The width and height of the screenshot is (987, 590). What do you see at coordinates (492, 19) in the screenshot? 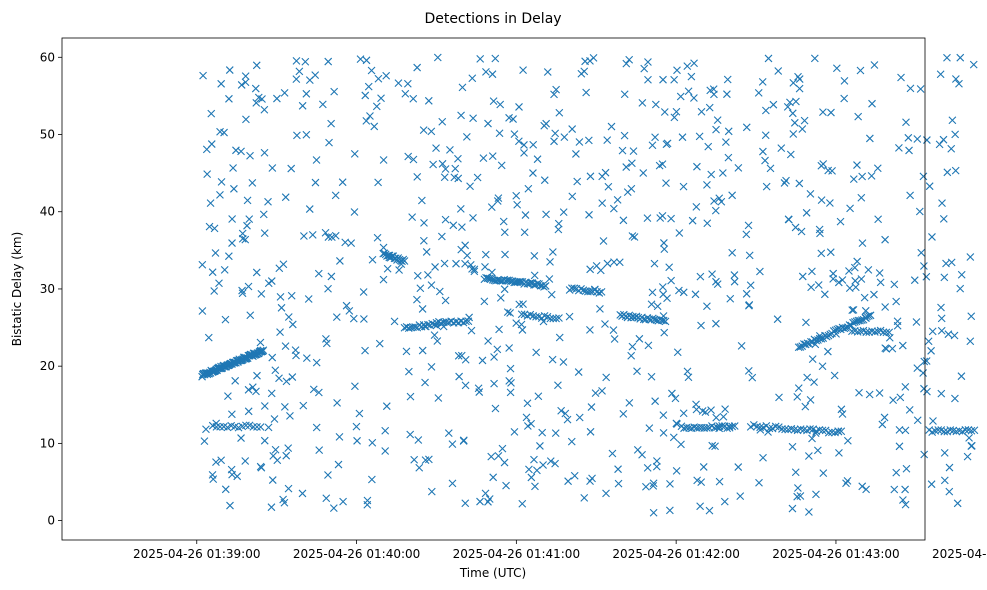
I see `chart-title: Detections in Delay` at bounding box center [492, 19].